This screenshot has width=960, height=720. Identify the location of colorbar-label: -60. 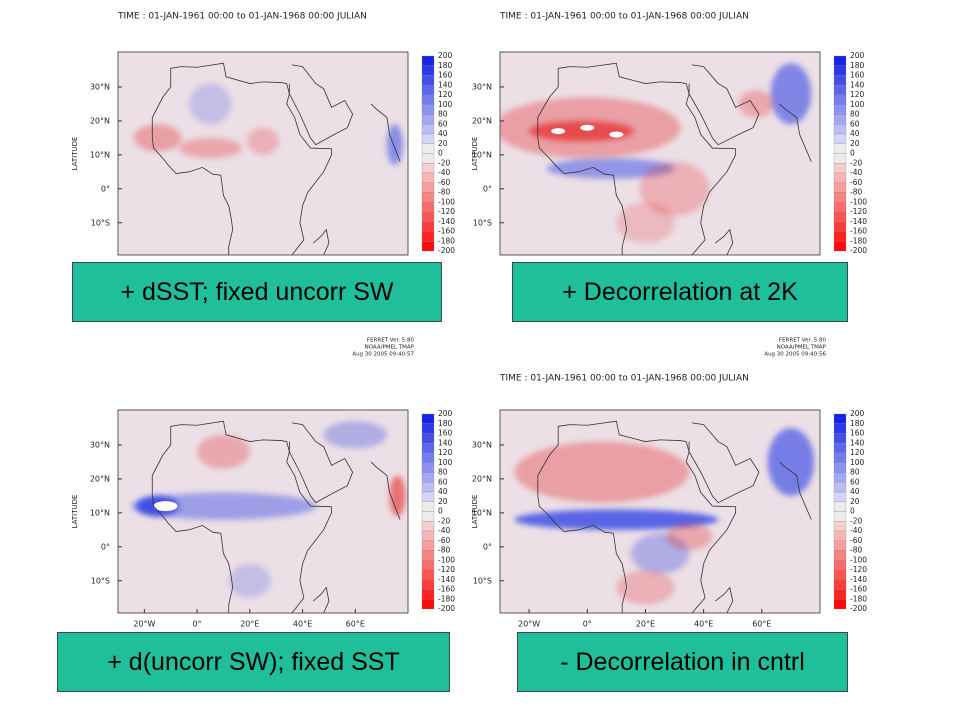
(856, 540).